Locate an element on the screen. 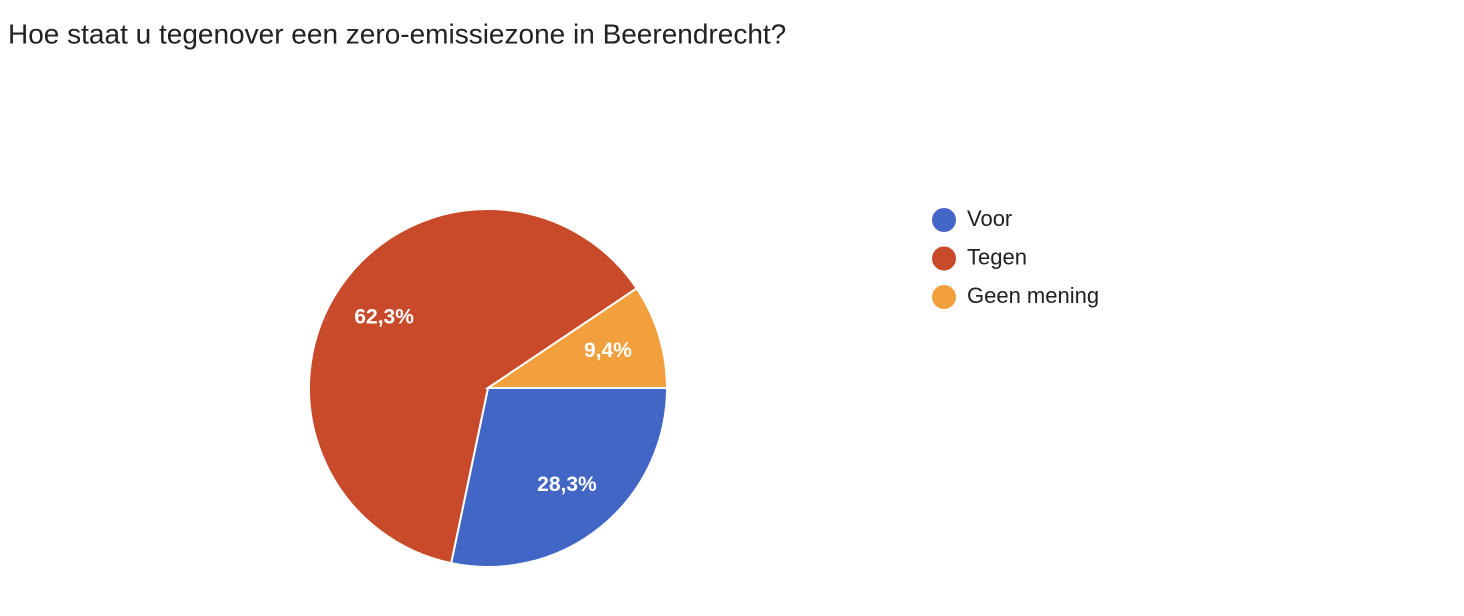 The width and height of the screenshot is (1464, 616). legend-label: Voor is located at coordinates (989, 218).